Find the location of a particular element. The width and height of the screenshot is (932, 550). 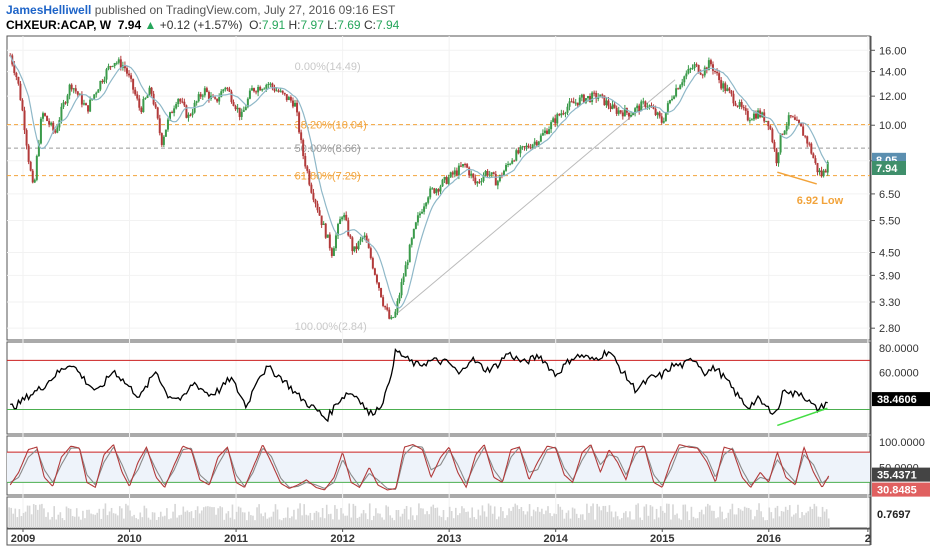

last-price: 7.94 is located at coordinates (129, 25).